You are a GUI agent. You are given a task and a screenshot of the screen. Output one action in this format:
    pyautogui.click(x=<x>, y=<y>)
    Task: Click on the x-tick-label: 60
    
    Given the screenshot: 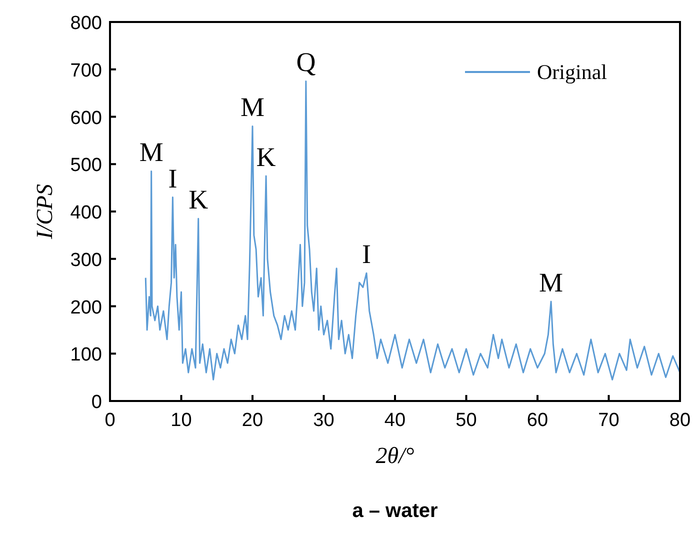 What is the action you would take?
    pyautogui.click(x=537, y=420)
    